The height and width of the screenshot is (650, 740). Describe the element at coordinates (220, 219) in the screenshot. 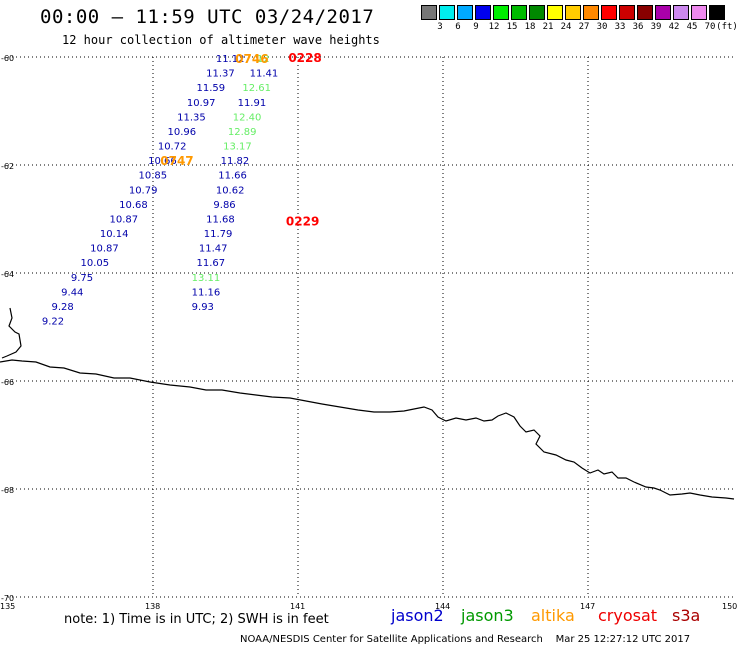

I see `swh-value: 11.68` at that location.